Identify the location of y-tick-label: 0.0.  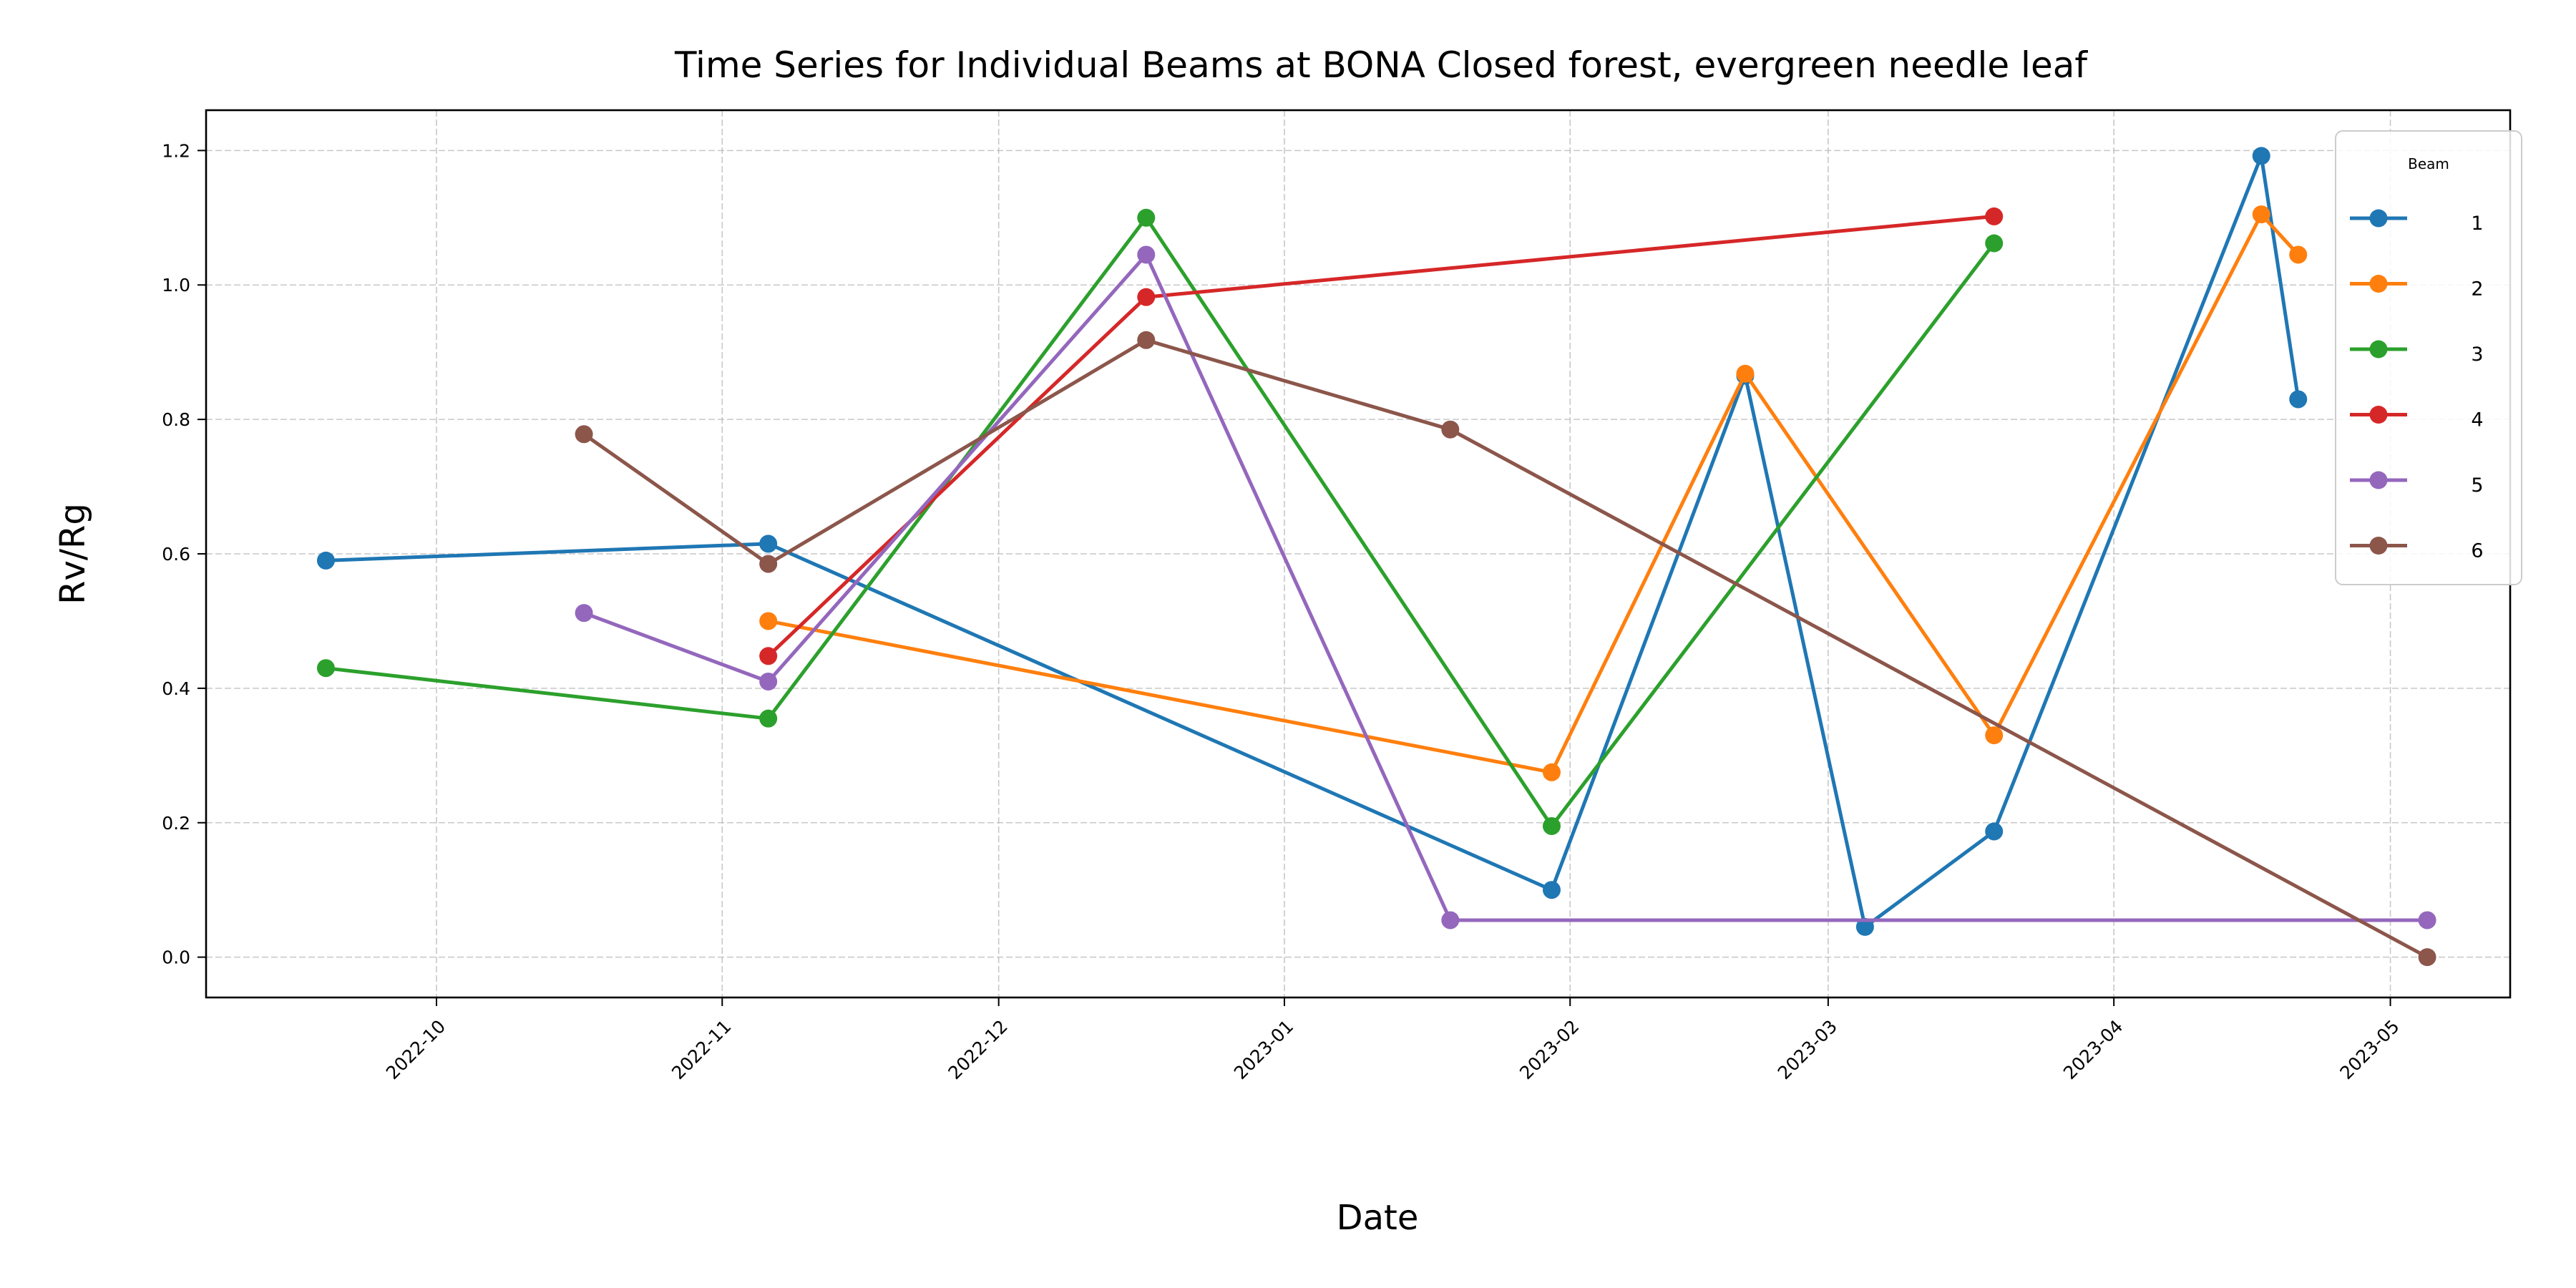
(176, 957).